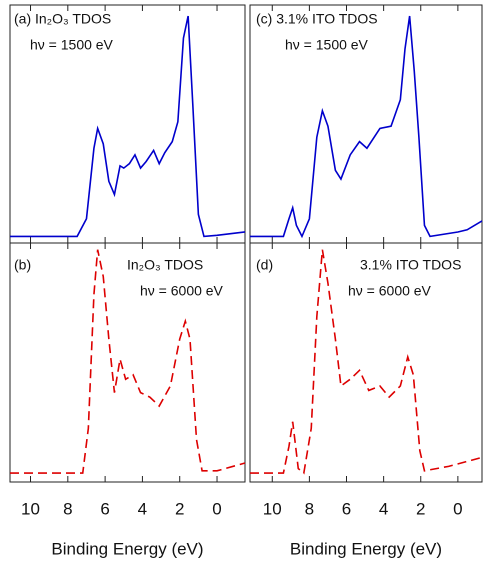 The width and height of the screenshot is (483, 563). I want to click on annotation: (c) 3.1% ITO TDOS, so click(317, 19).